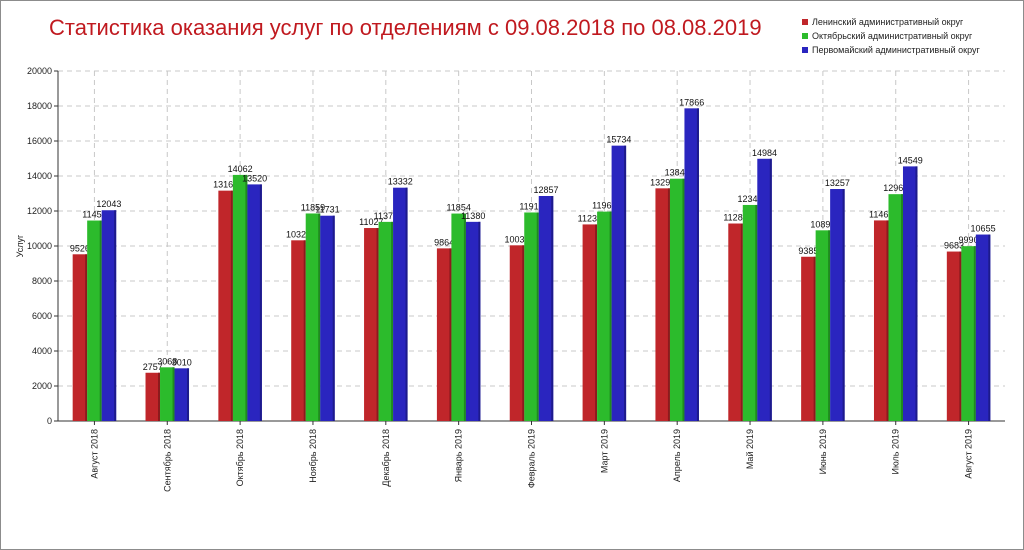  Describe the element at coordinates (954, 246) in the screenshot. I see `data-label: 9683` at that location.